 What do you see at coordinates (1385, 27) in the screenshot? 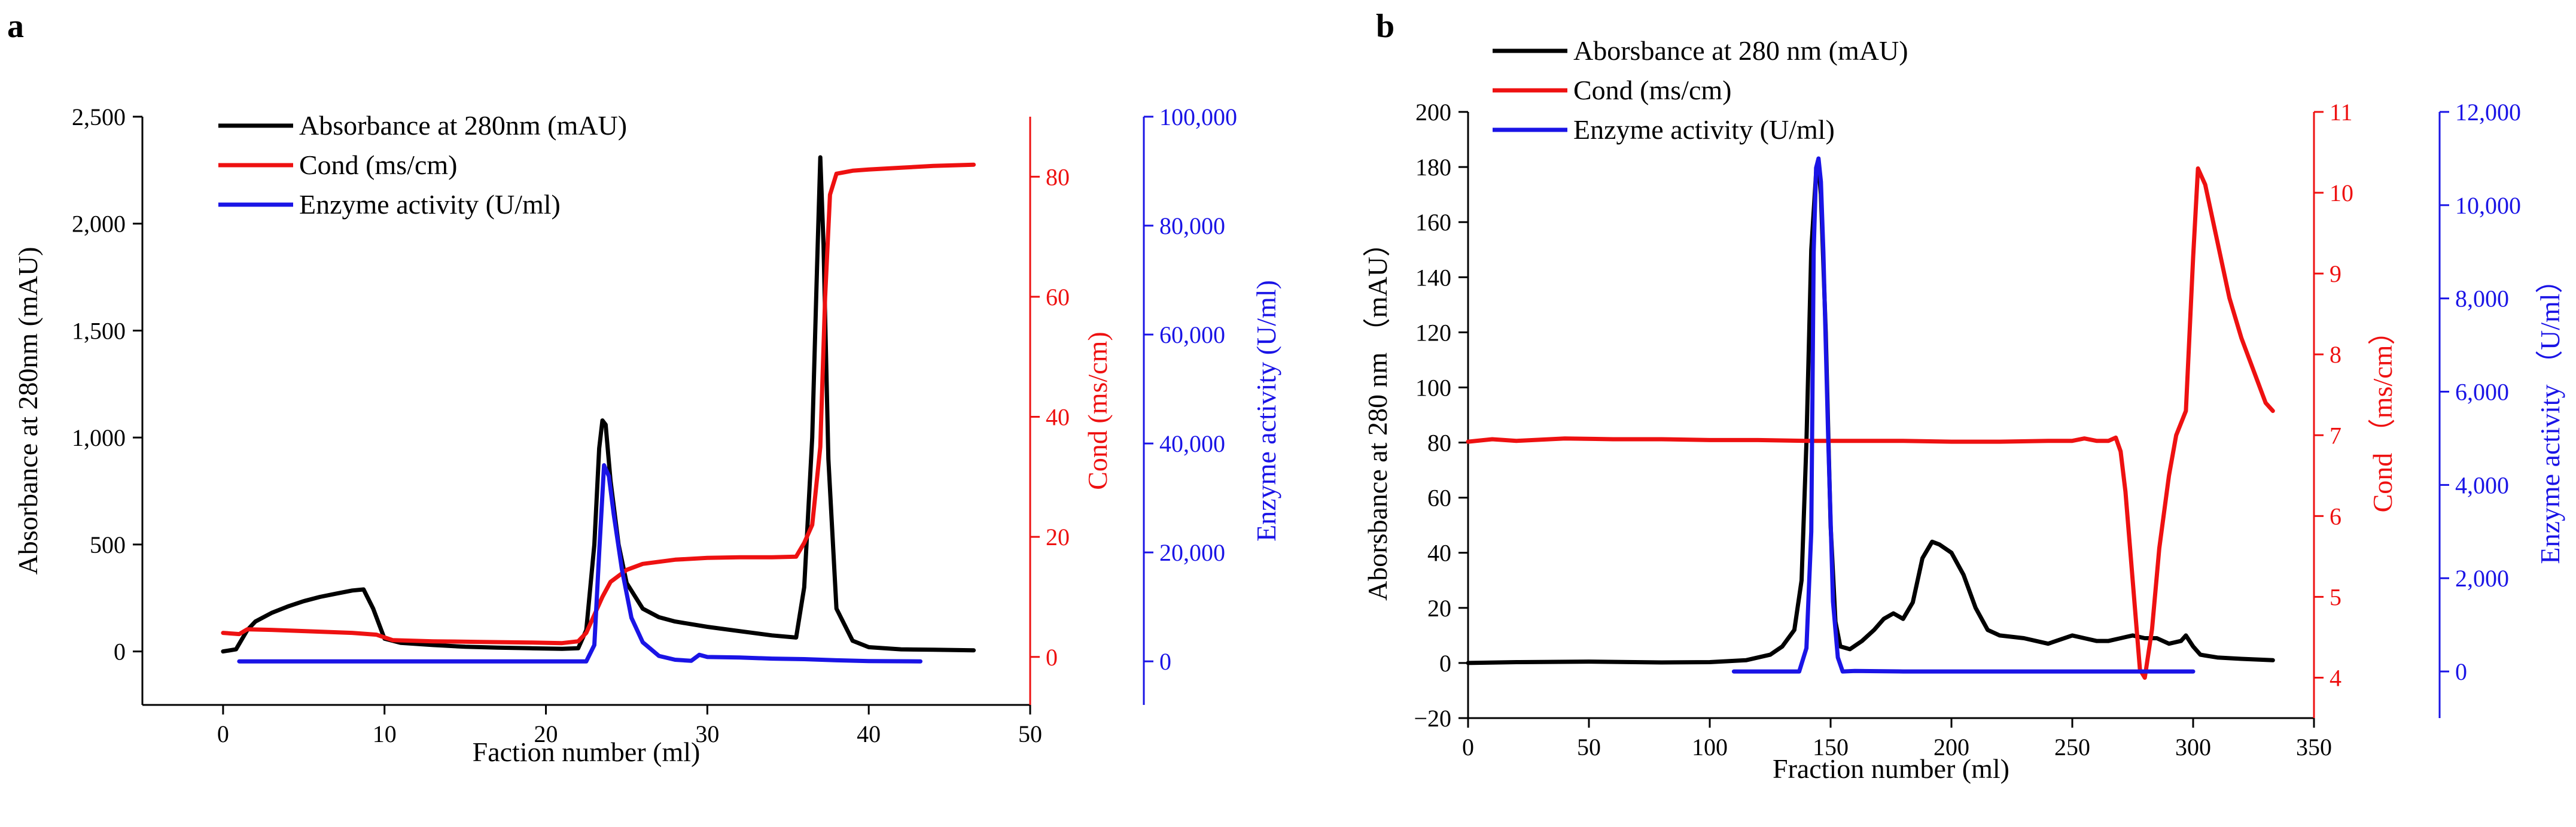
I see `panel-b-label: b` at bounding box center [1385, 27].